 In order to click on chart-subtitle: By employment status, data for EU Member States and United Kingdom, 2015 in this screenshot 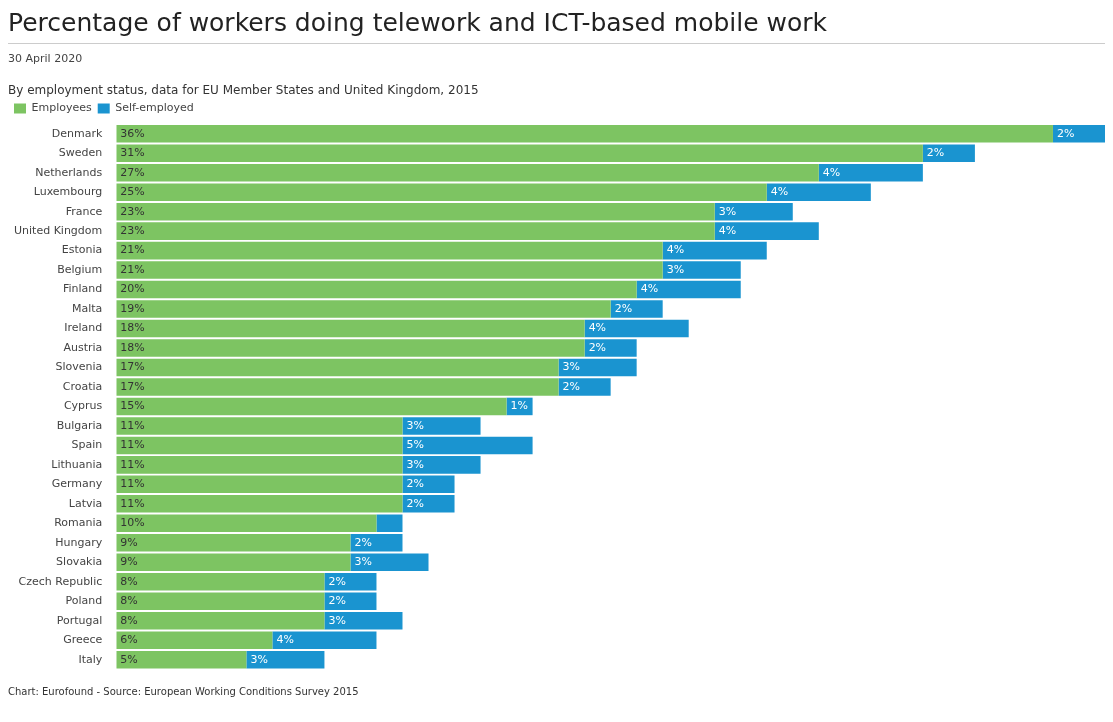, I will do `click(244, 90)`.